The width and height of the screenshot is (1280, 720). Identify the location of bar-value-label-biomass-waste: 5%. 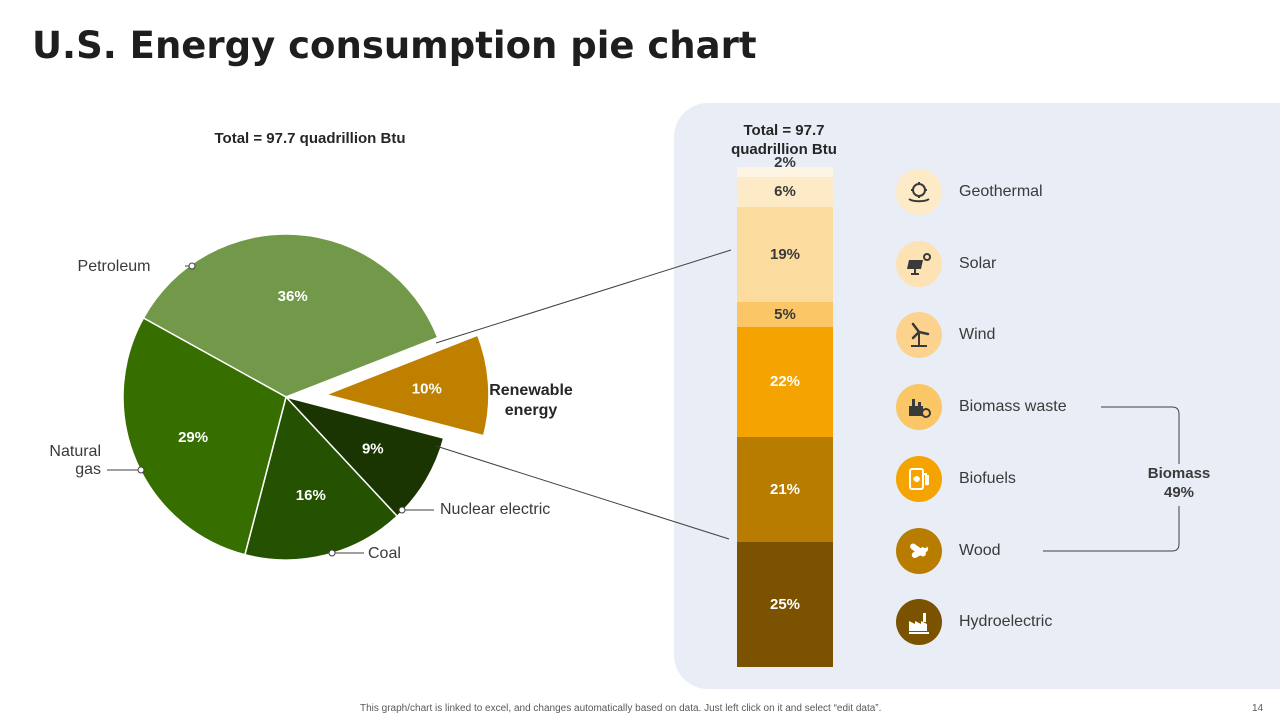
(785, 314).